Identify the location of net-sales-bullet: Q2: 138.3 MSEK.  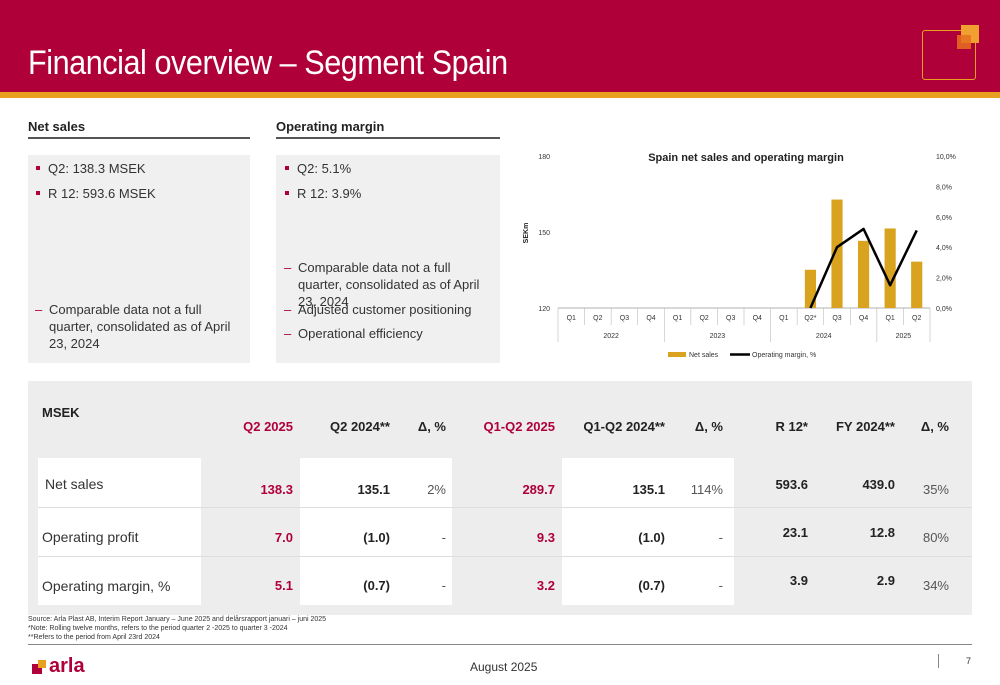
(91, 168).